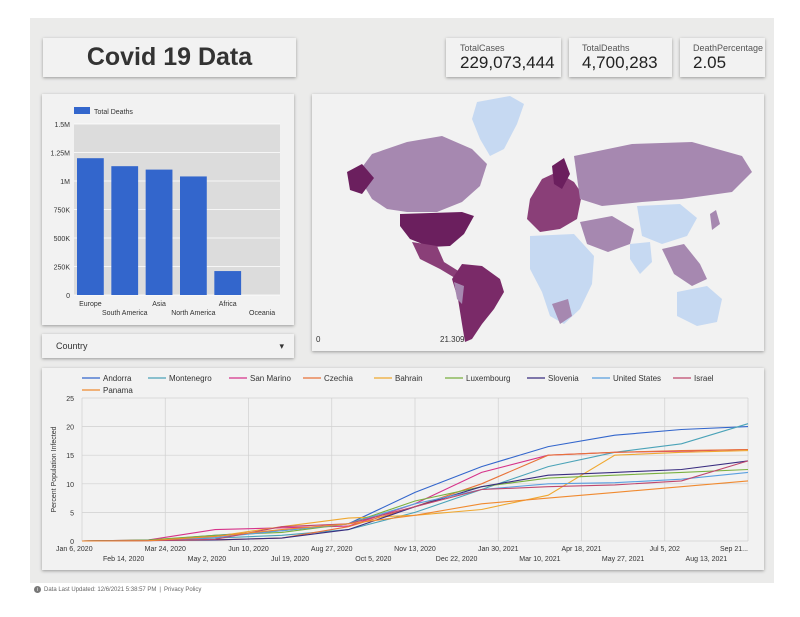  I want to click on line-xtick-label: Dec 22, 2020, so click(457, 559).